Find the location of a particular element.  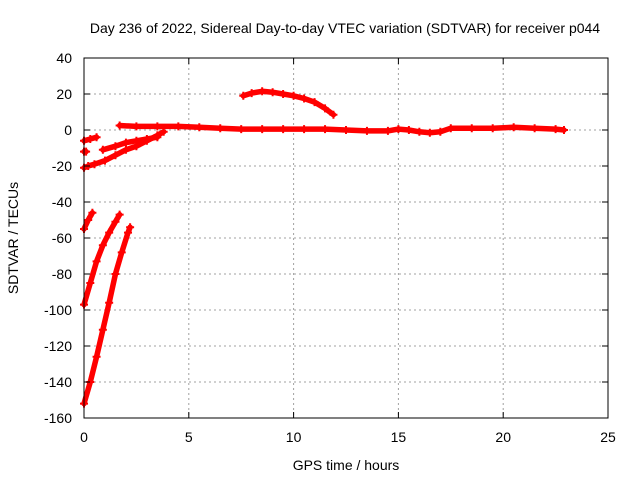

series-arc-steep-c is located at coordinates (107, 315).